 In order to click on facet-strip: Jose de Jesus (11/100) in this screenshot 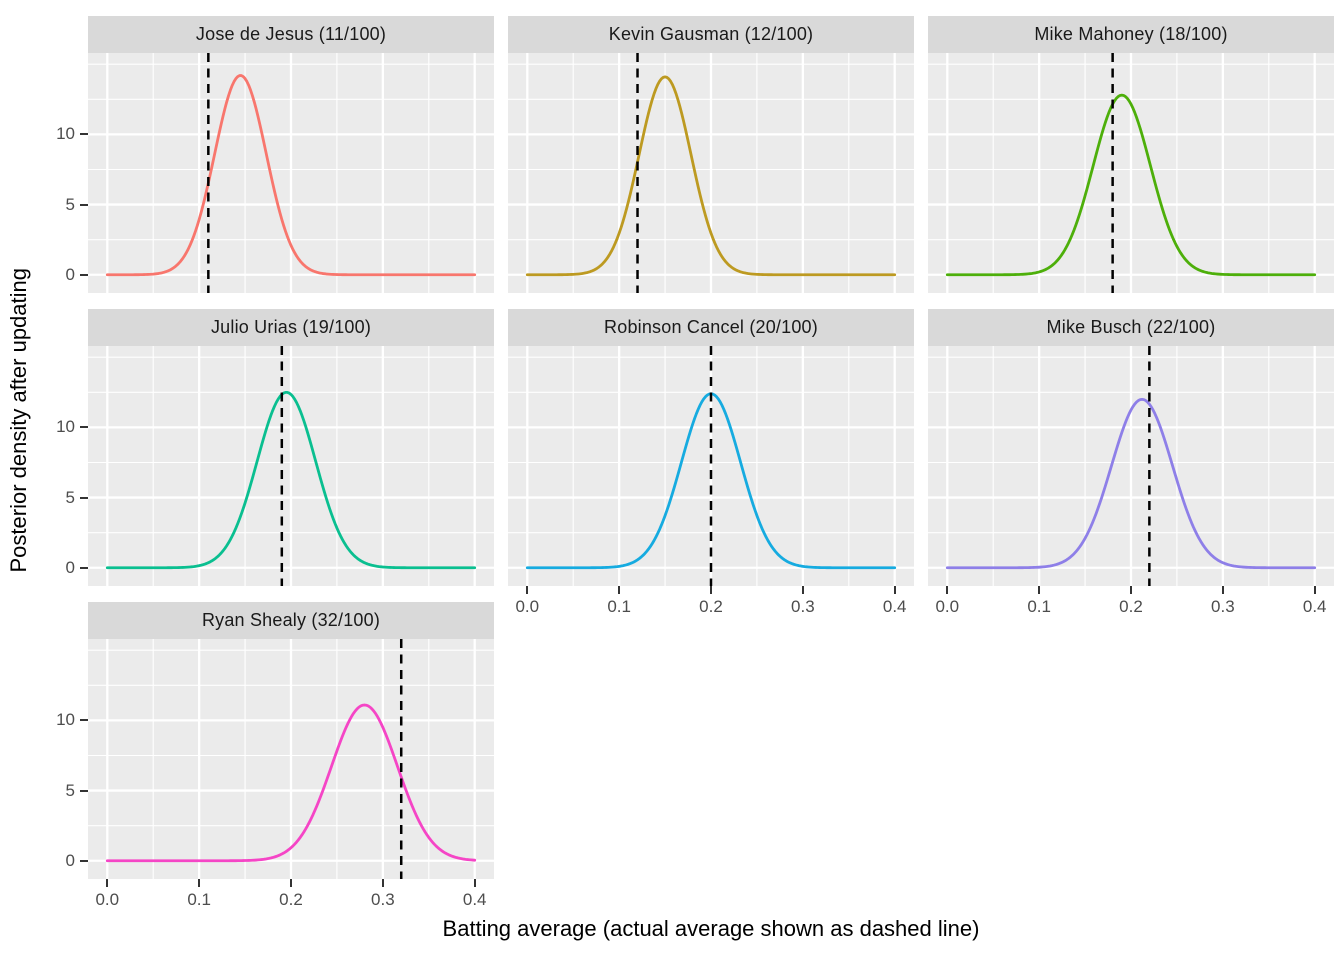, I will do `click(291, 34)`.